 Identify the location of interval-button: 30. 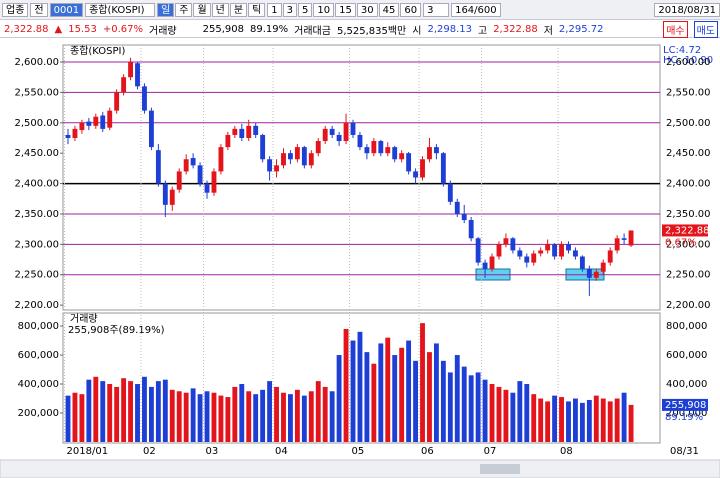
(367, 9).